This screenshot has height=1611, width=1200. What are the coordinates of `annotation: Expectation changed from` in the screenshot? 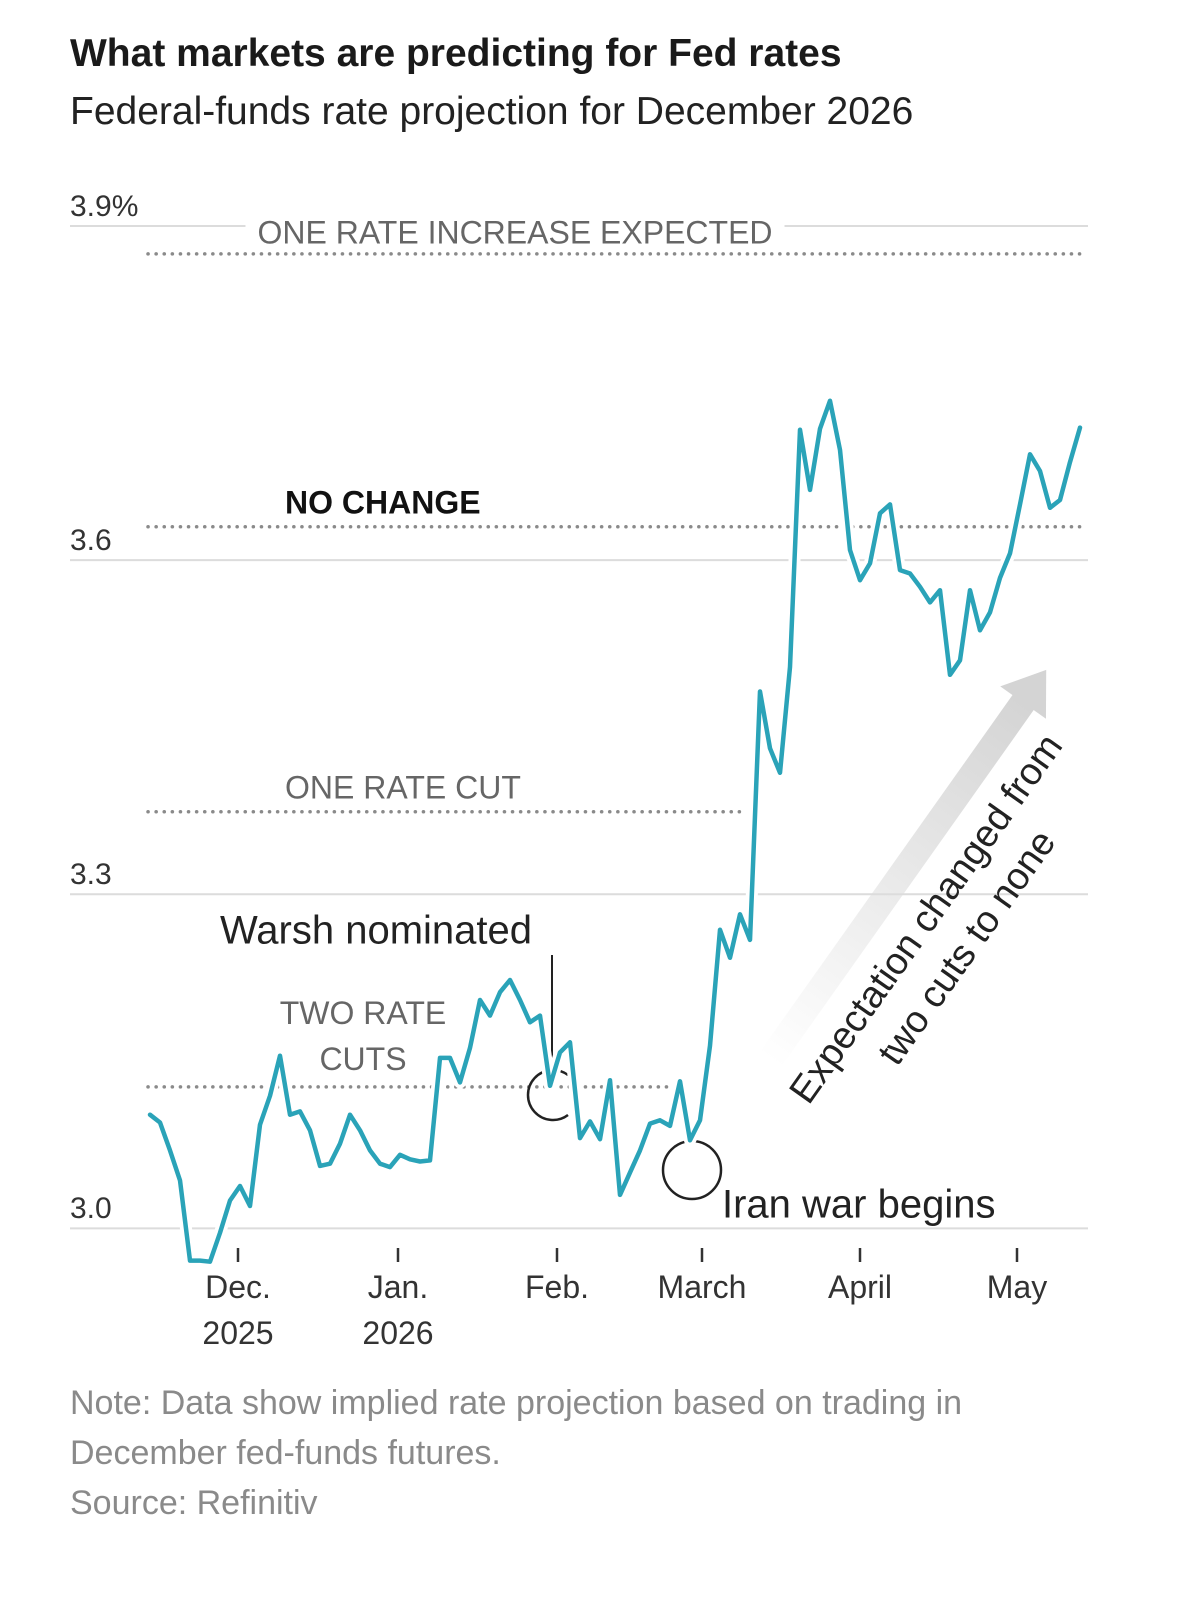 It's located at (926, 919).